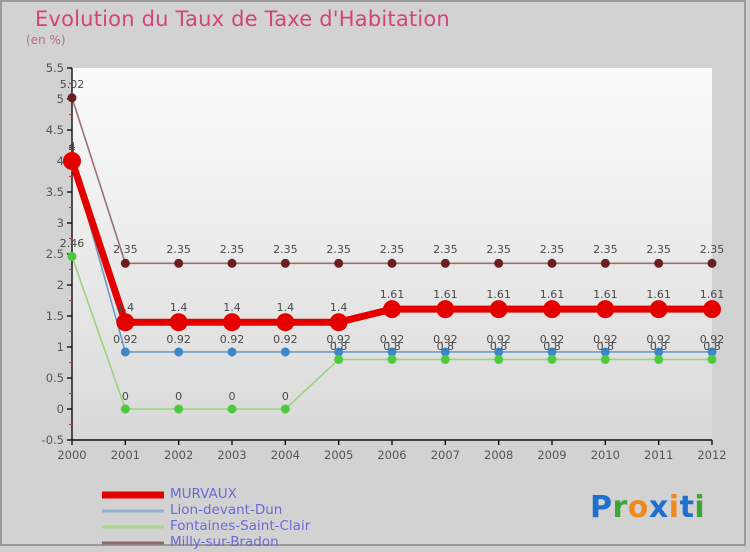  What do you see at coordinates (601, 507) in the screenshot?
I see `logo-letter: P` at bounding box center [601, 507].